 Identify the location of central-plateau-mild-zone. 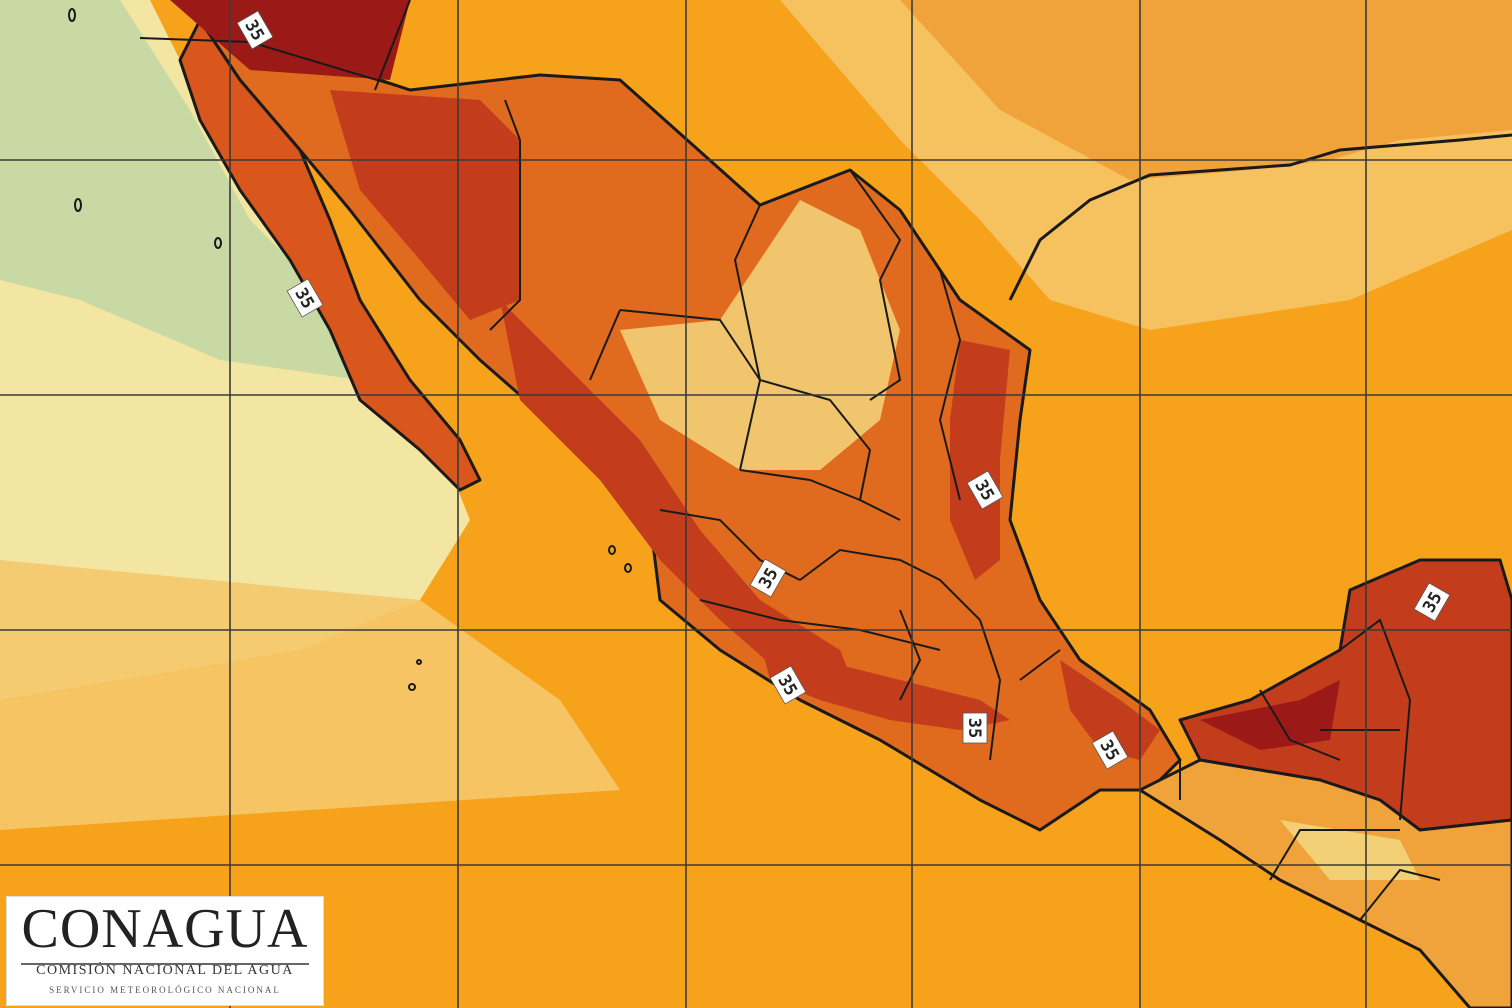
(760, 335).